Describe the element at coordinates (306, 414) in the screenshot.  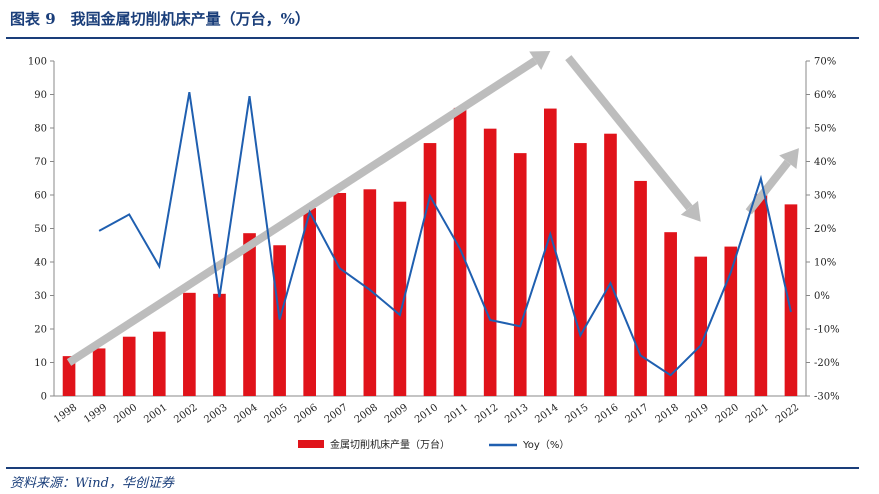
I see `x-tick-label: 2006` at that location.